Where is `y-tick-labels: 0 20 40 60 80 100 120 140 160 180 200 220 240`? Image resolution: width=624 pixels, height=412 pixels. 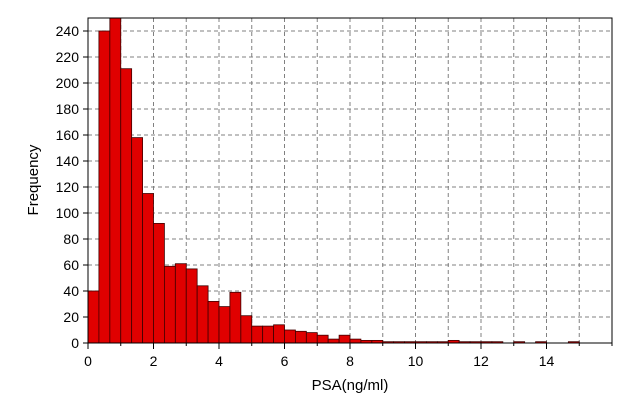
y-tick-labels: 0 20 40 60 80 100 120 140 160 180 200 220 240 is located at coordinates (68, 187).